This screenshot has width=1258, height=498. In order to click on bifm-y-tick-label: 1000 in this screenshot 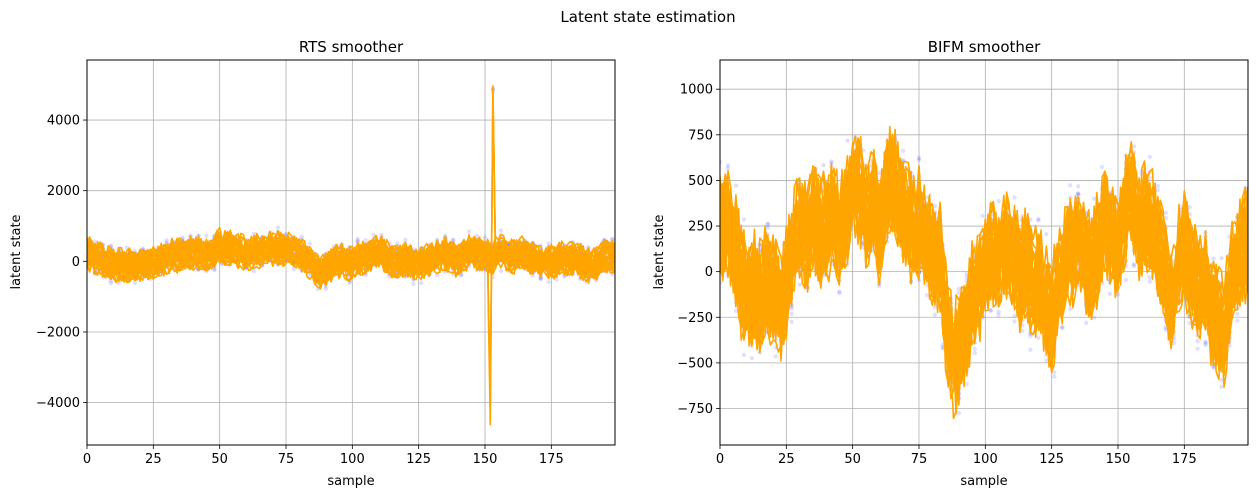, I will do `click(696, 90)`.